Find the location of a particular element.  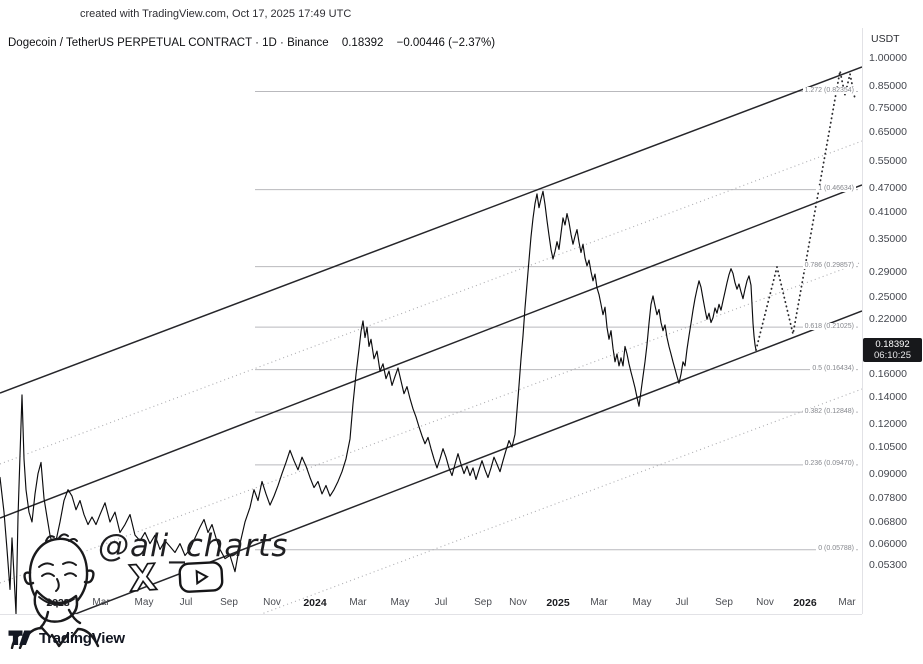

price-tick: 0.14000 is located at coordinates (888, 397).